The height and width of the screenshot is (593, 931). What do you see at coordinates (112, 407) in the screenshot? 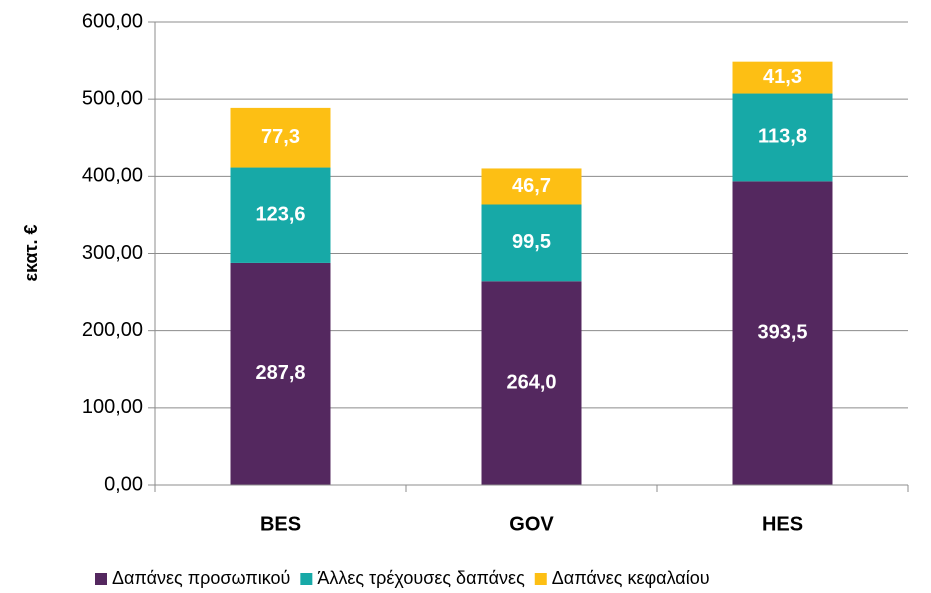
I see `y-tick-label: 100,00` at bounding box center [112, 407].